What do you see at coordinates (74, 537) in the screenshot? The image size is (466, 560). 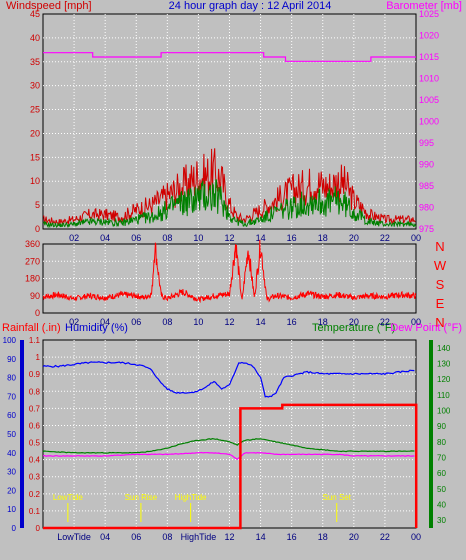 I see `climate-panel-x-tick-label: LowTide` at bounding box center [74, 537].